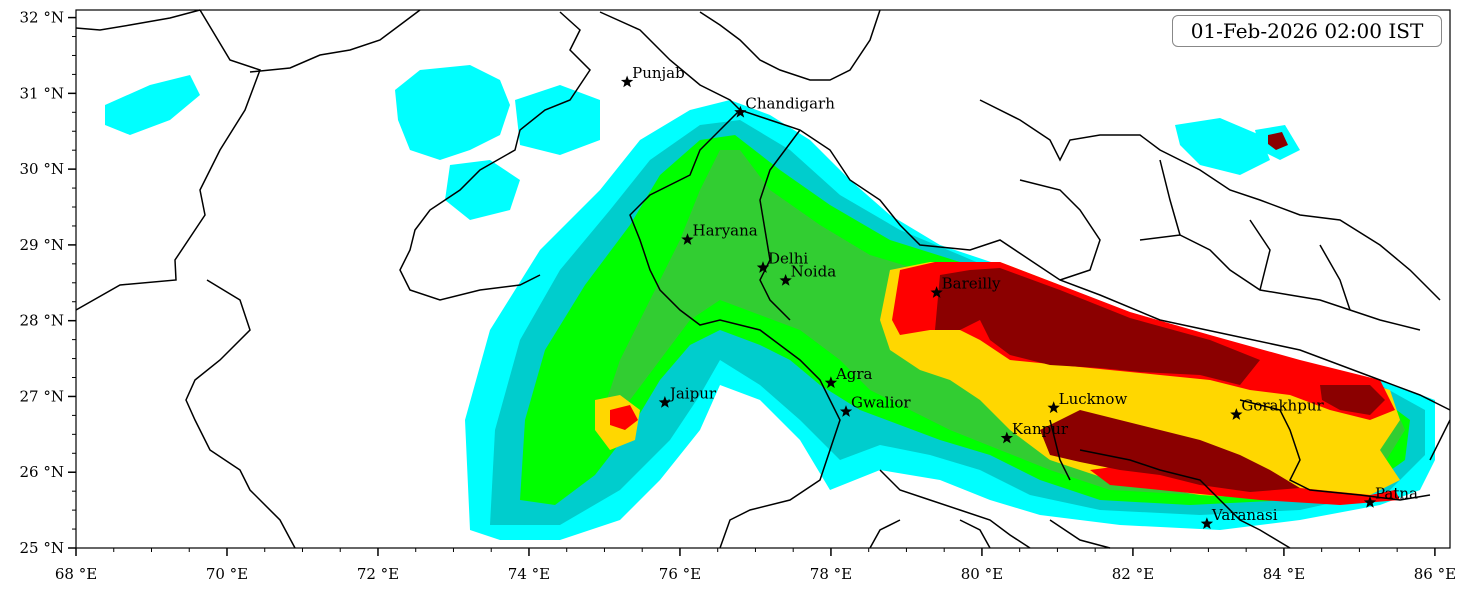 The height and width of the screenshot is (591, 1471). What do you see at coordinates (854, 374) in the screenshot?
I see `city-label: Agra` at bounding box center [854, 374].